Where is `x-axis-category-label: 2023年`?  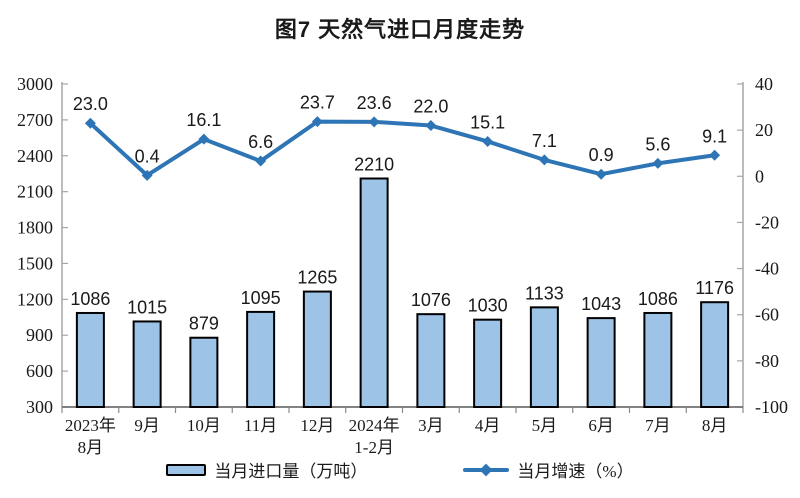
x-axis-category-label: 2023年 is located at coordinates (90, 425).